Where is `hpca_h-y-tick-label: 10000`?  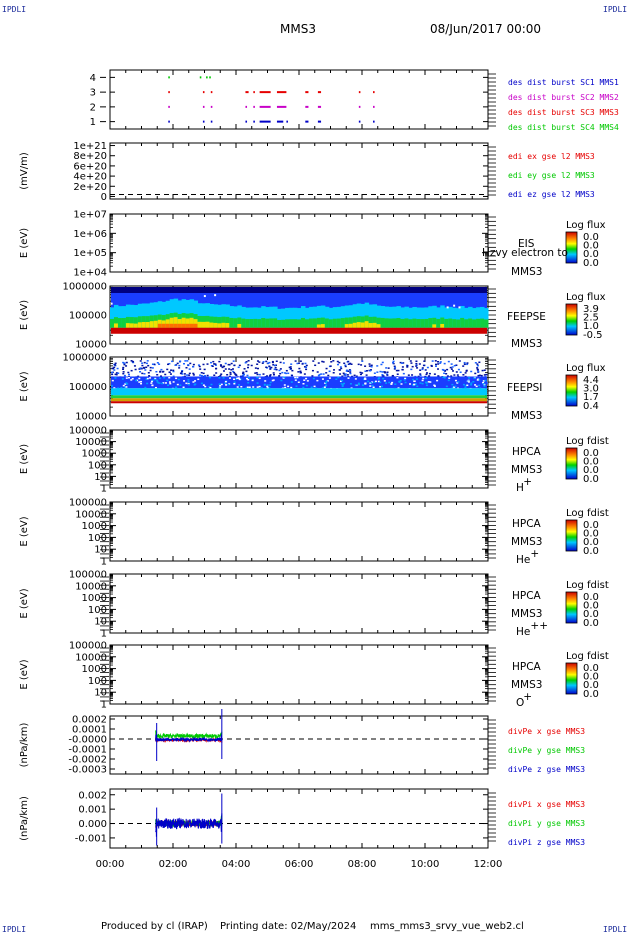 hpca_h-y-tick-label: 10000 is located at coordinates (91, 442).